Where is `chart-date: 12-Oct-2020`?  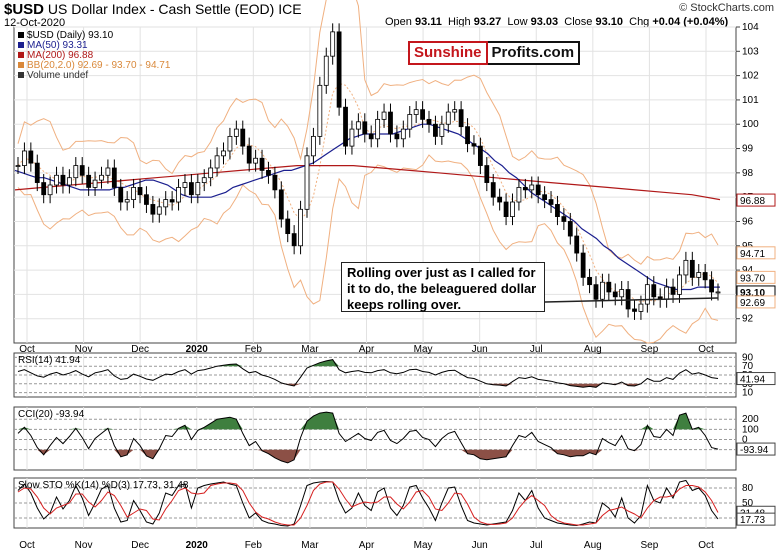
chart-date: 12-Oct-2020 is located at coordinates (35, 23).